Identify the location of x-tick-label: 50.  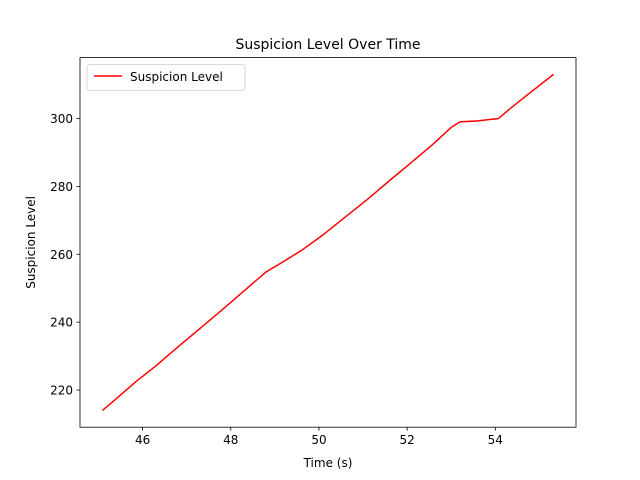
(318, 440).